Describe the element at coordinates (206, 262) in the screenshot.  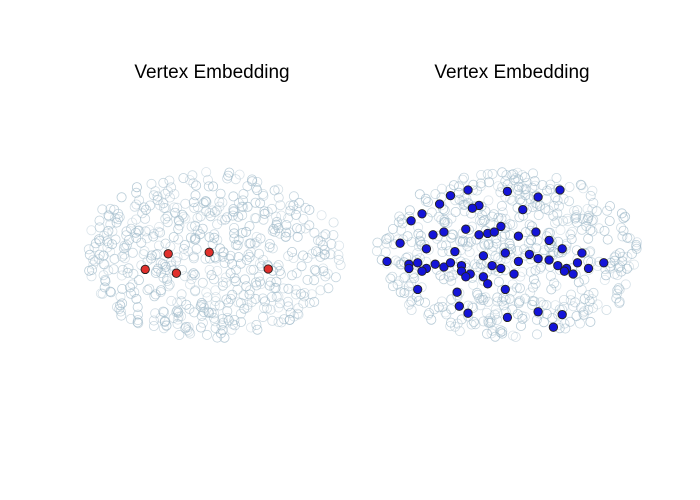
I see `highlighted-points-left` at that location.